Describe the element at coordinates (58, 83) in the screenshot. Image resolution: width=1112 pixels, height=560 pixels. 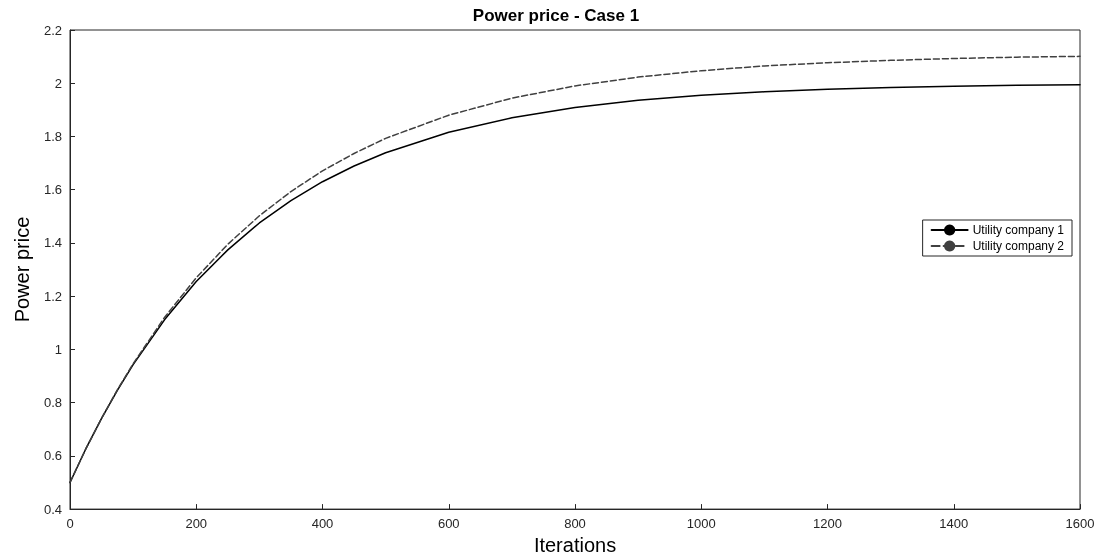
I see `y-tick-label: 2` at that location.